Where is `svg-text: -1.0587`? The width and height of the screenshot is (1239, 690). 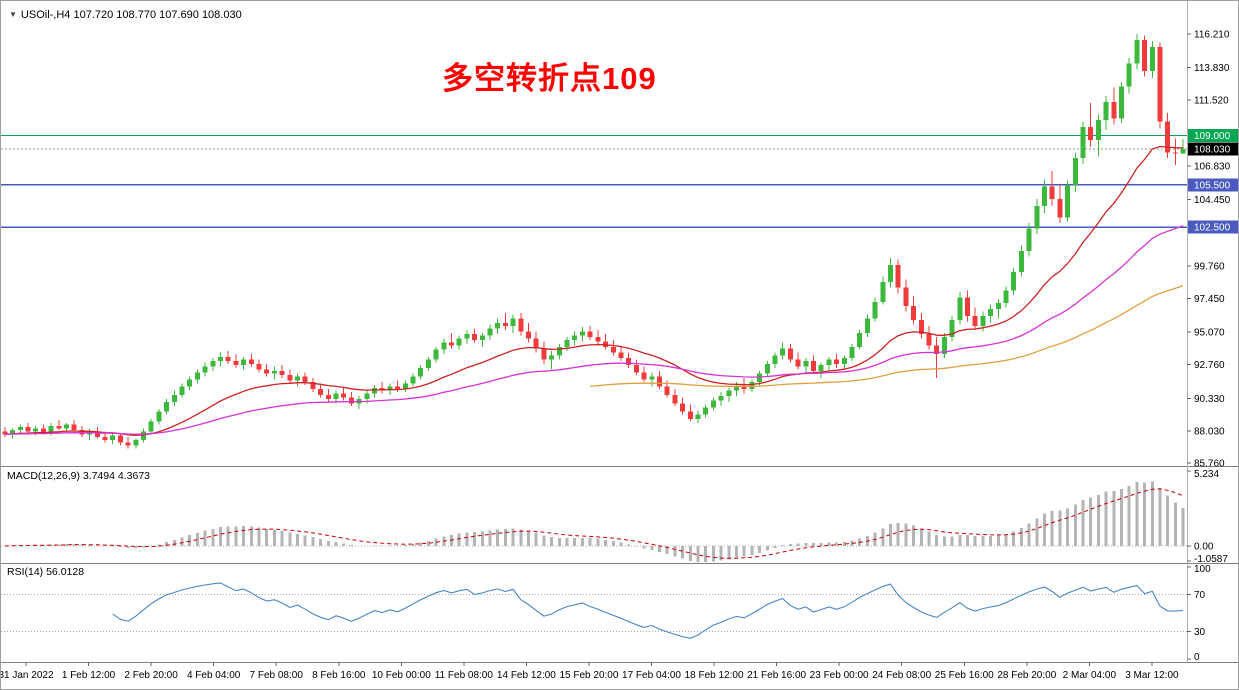
svg-text: -1.0587 is located at coordinates (1211, 559).